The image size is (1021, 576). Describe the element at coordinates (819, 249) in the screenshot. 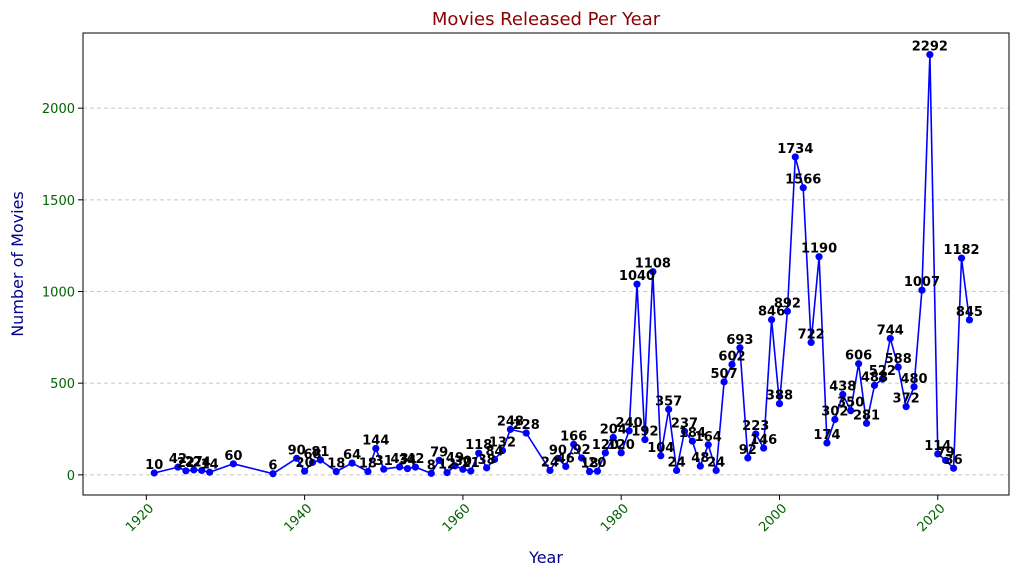

I see `data-label: 1190` at that location.